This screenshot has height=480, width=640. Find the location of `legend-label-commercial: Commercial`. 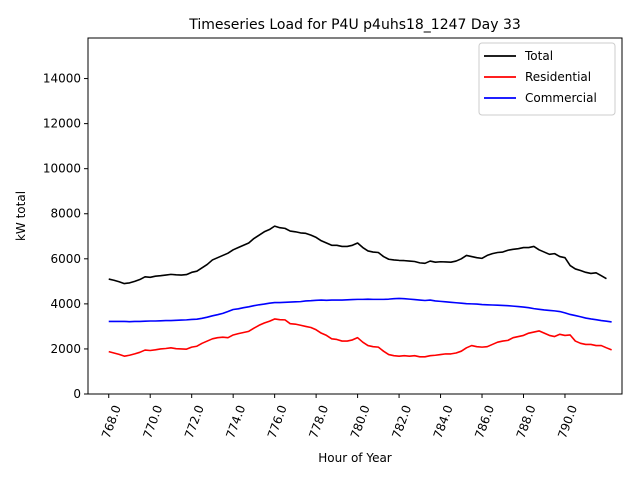

legend-label-commercial: Commercial is located at coordinates (561, 98).